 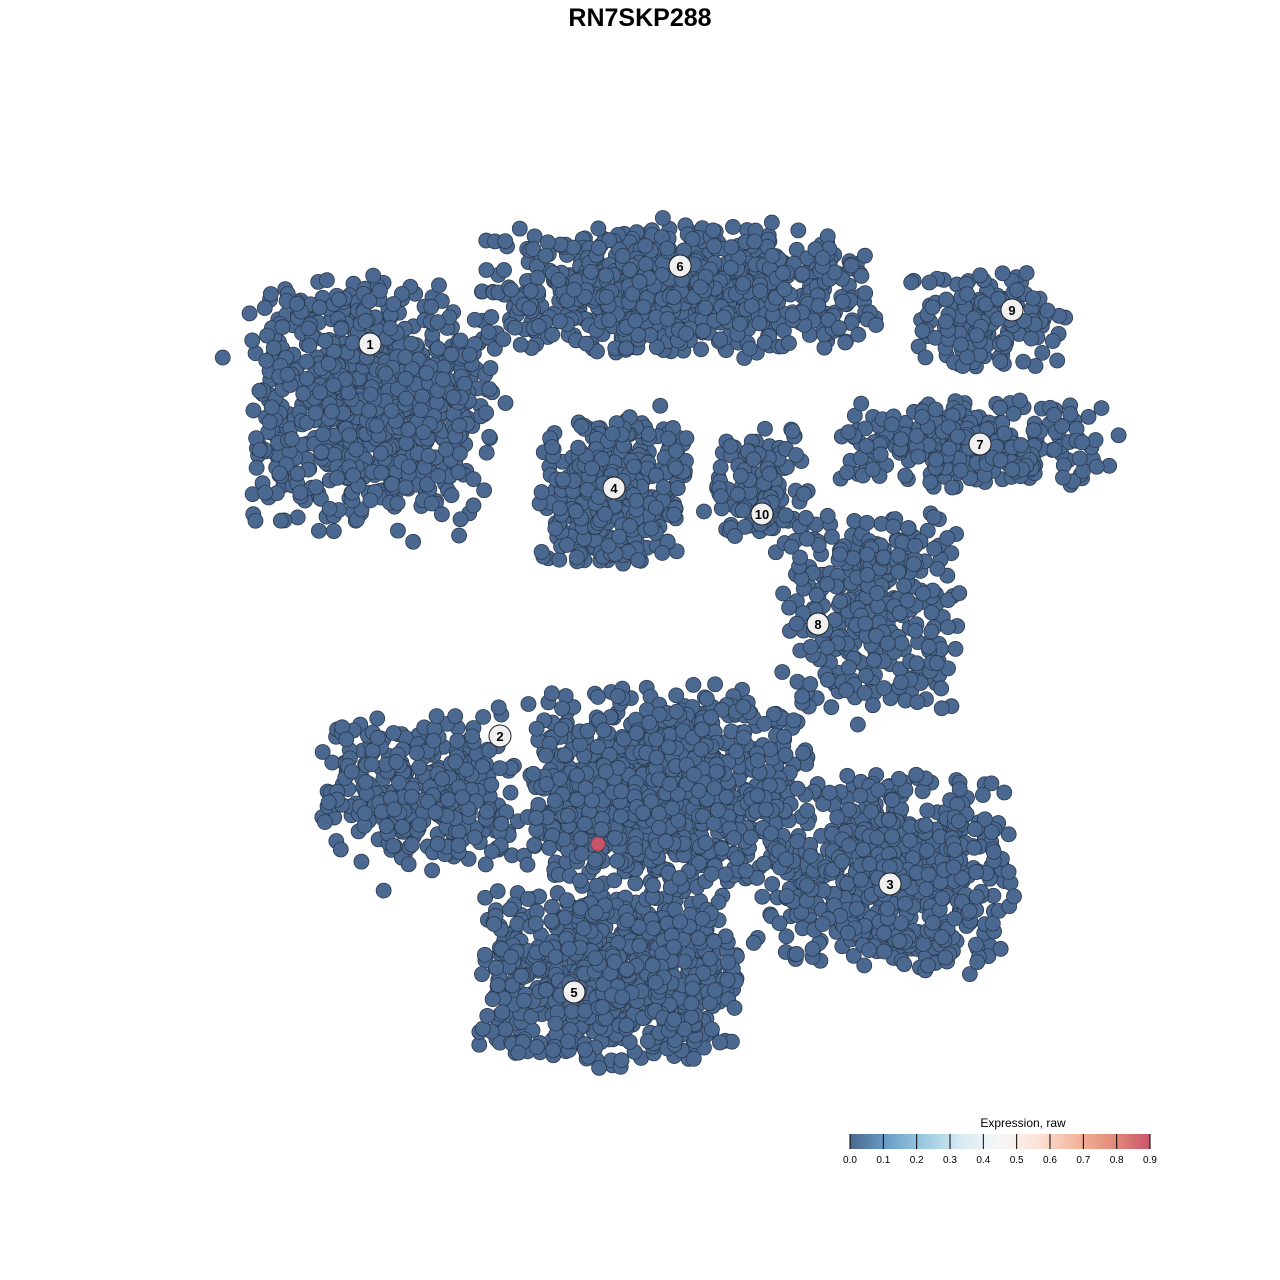 What do you see at coordinates (640, 18) in the screenshot?
I see `chart-title: RN7SKP288` at bounding box center [640, 18].